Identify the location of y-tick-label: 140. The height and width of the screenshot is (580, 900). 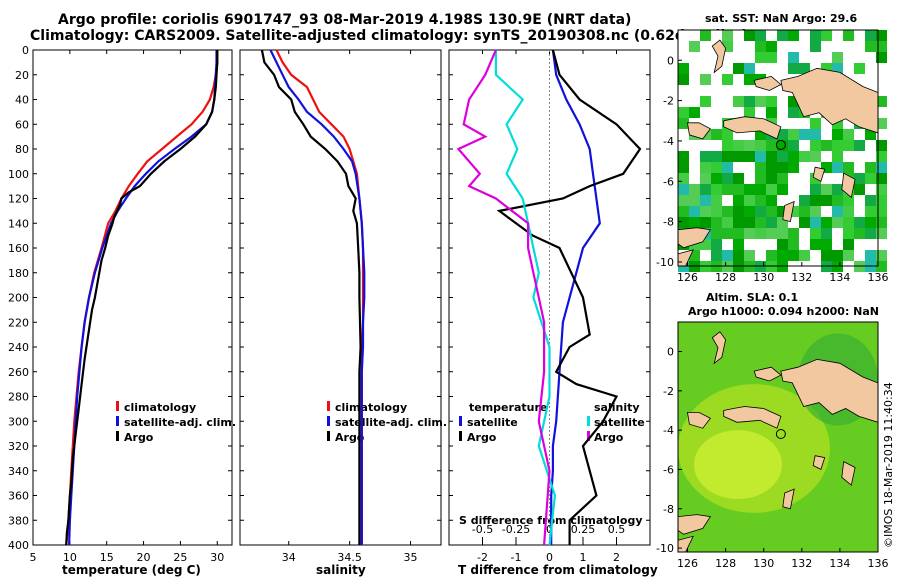
(18, 223).